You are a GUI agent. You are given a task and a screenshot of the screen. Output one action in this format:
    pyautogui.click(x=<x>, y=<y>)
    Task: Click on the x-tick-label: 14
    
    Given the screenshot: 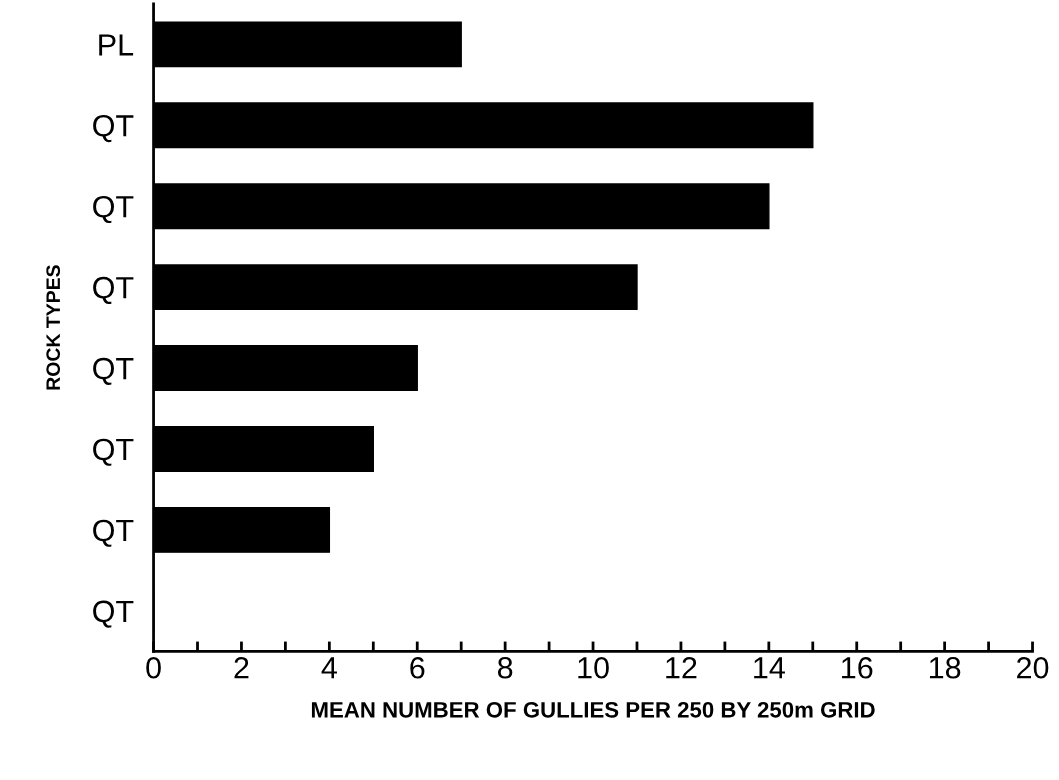 What is the action you would take?
    pyautogui.click(x=769, y=668)
    